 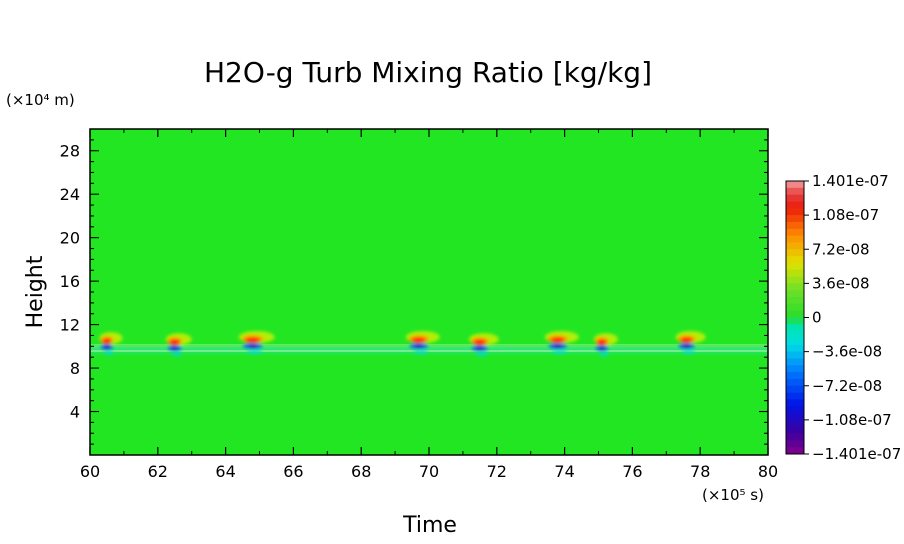 I want to click on turbulence-band, so click(x=429, y=350).